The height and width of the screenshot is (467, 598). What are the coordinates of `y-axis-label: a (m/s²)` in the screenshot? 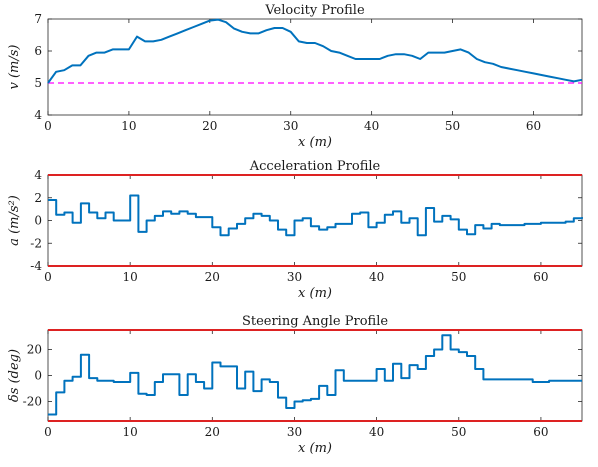 It's located at (14, 220).